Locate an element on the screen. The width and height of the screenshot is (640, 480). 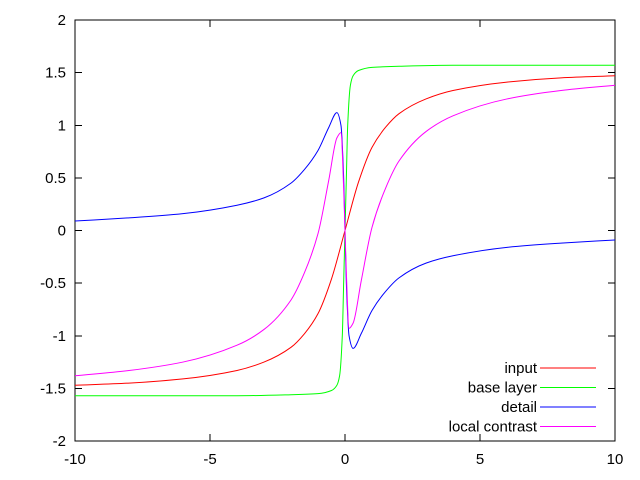
x-tick-label: 10 is located at coordinates (615, 459).